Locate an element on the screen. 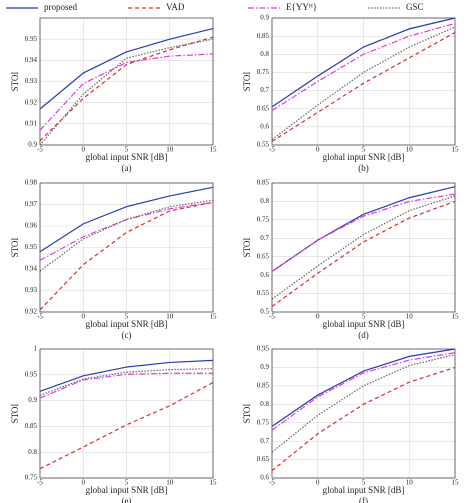 The image size is (474, 503). y-tick-label: 0.97 is located at coordinates (31, 204).